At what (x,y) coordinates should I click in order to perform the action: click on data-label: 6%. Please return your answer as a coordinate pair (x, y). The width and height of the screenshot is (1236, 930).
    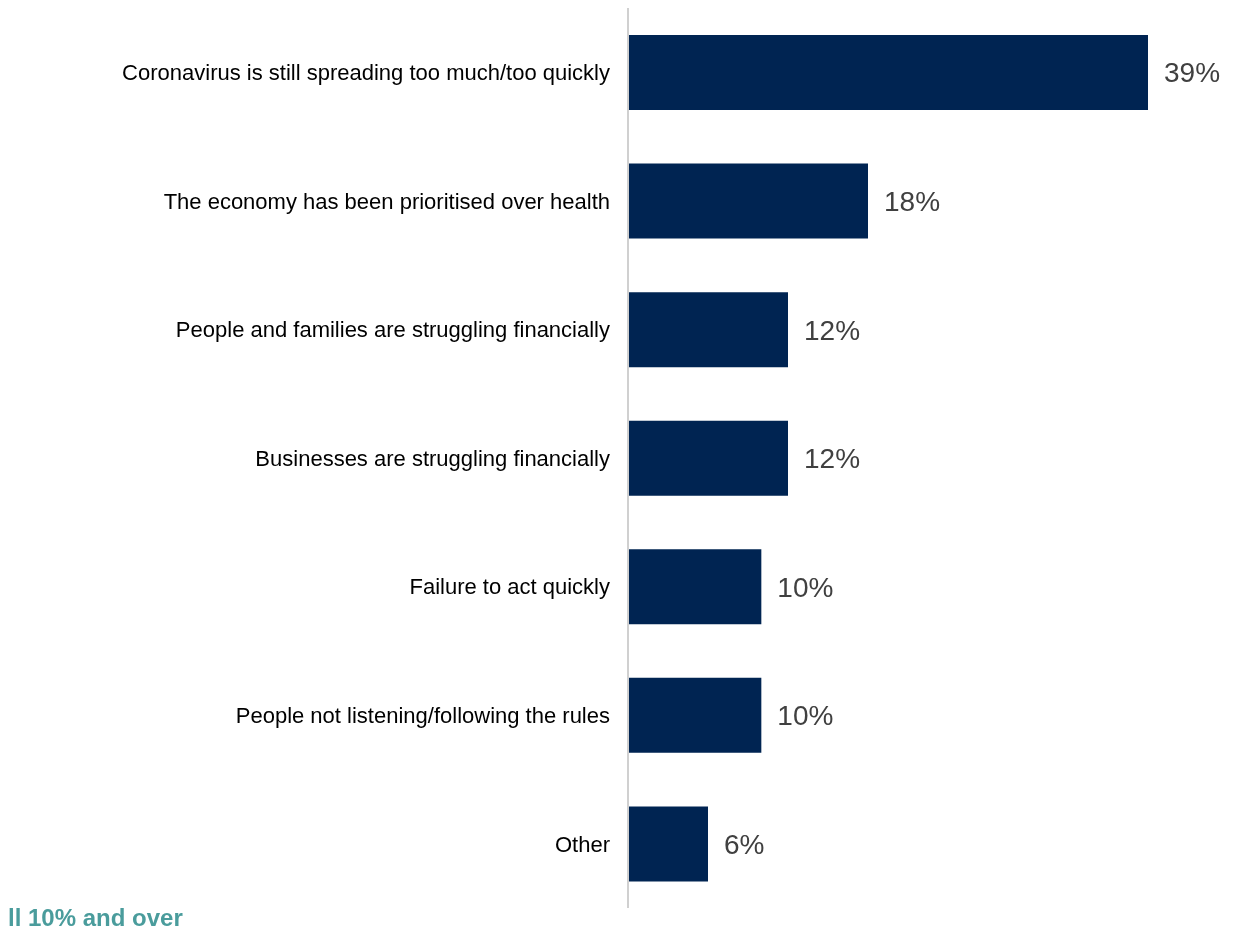
    Looking at the image, I should click on (744, 844).